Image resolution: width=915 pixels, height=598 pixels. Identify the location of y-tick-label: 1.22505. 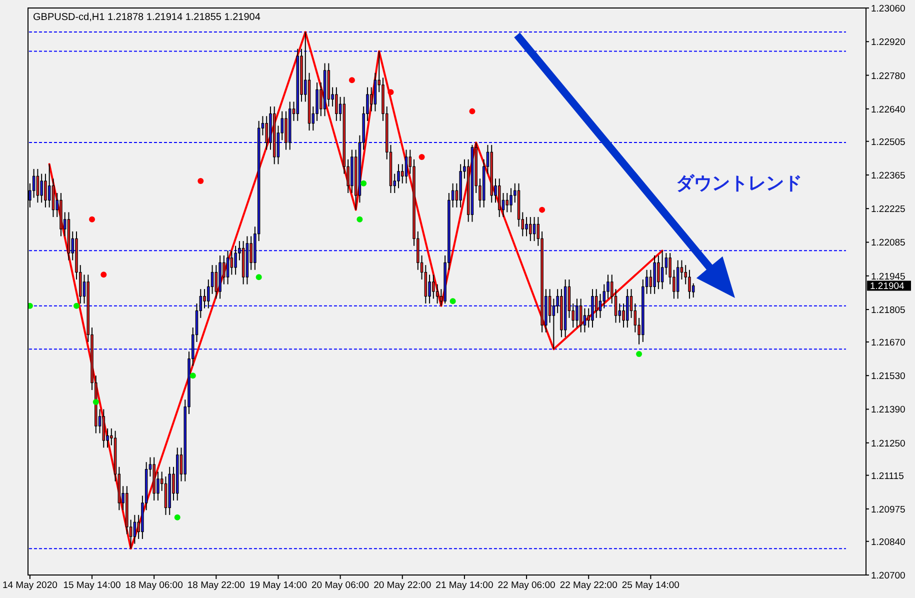
(888, 142).